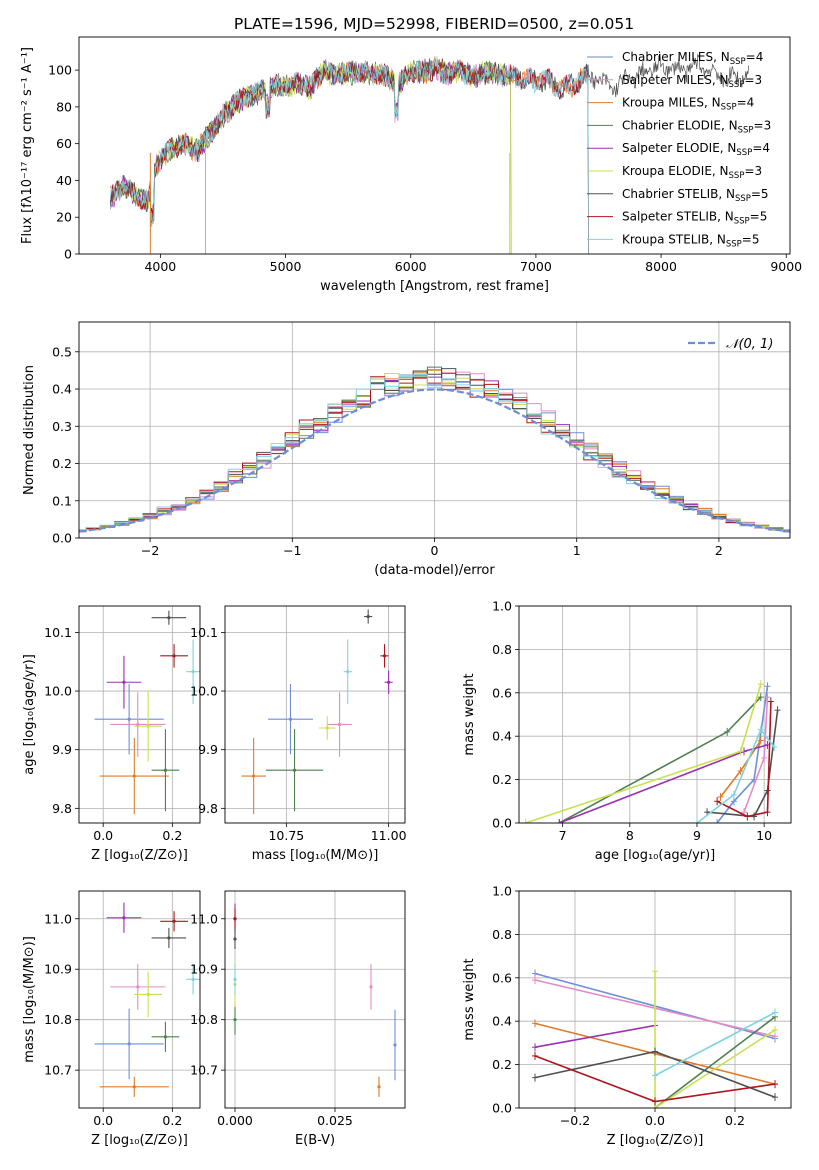 This screenshot has width=819, height=1170. What do you see at coordinates (696, 149) in the screenshot?
I see `legend-label: Salpeter ELODIE, NSSP=4` at bounding box center [696, 149].